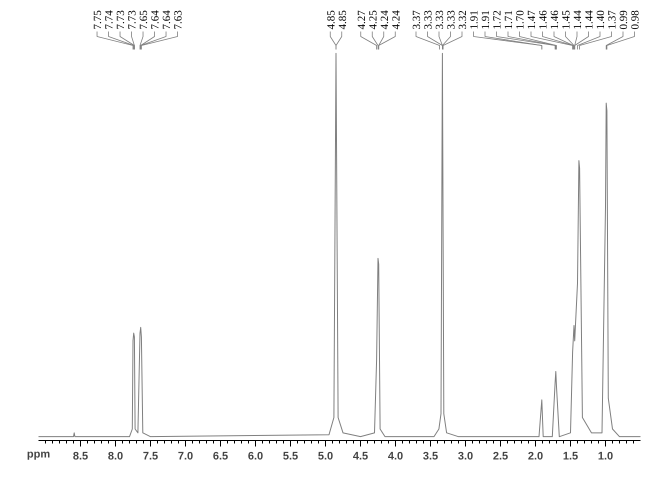 This screenshot has width=646, height=480. What do you see at coordinates (360, 456) in the screenshot?
I see `x-tick-label: 4.5` at bounding box center [360, 456].